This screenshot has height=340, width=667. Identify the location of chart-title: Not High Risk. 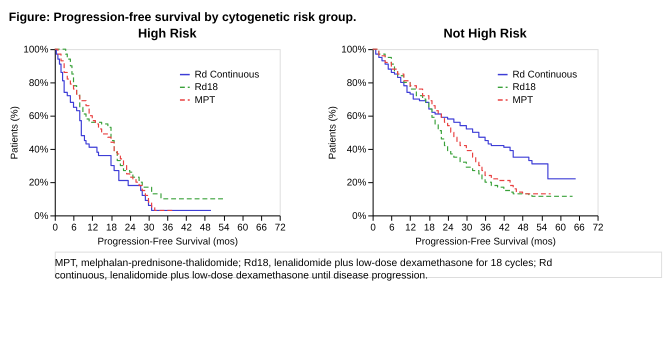
(485, 32).